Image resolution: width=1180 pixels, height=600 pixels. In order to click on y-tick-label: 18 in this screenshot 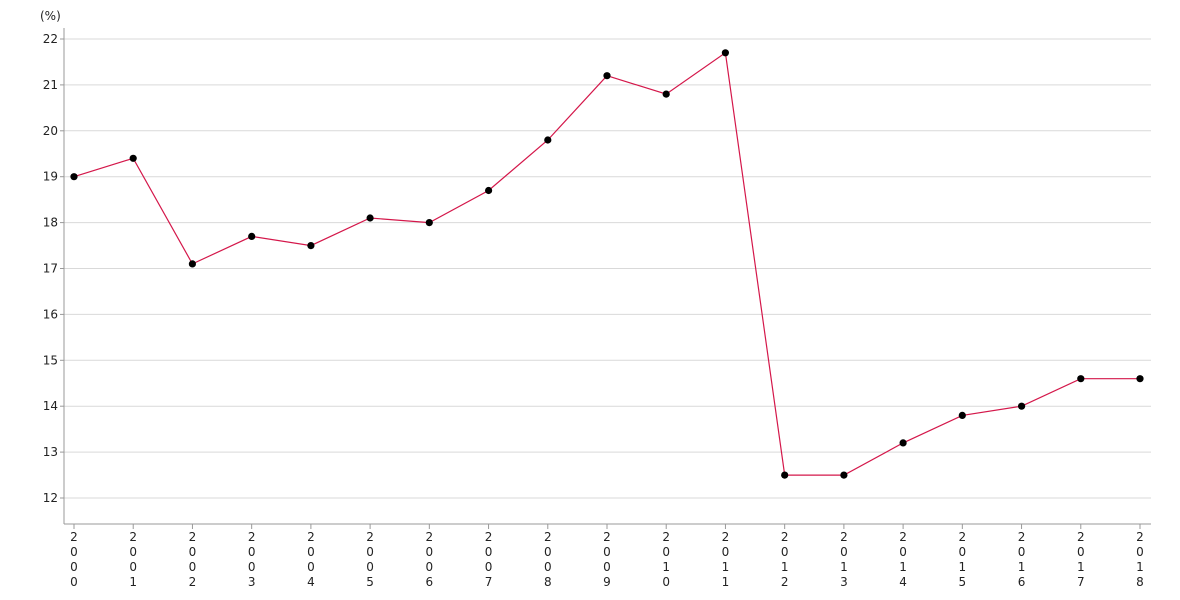, I will do `click(50, 223)`.